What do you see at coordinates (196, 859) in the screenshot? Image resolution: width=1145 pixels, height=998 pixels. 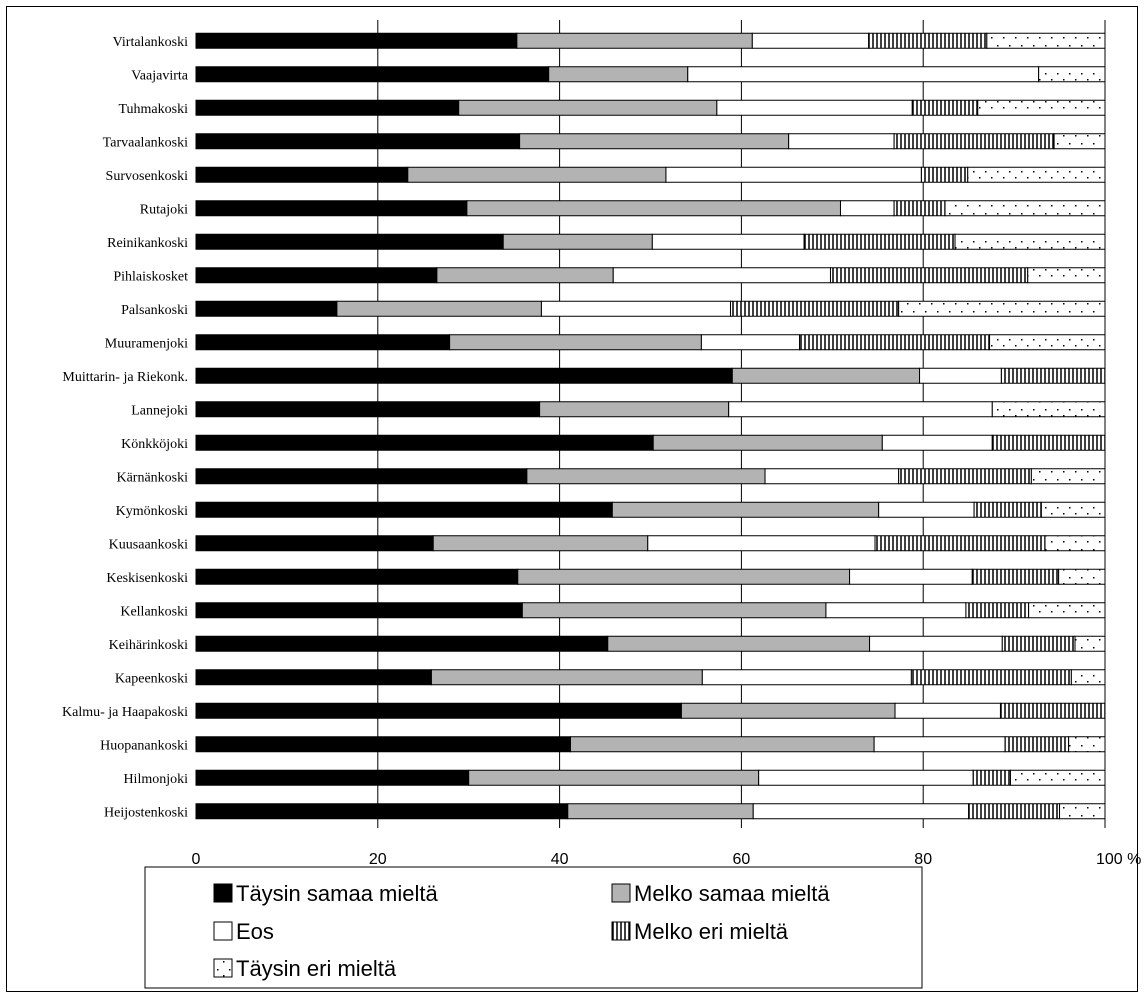 I see `x-tick-label: 0` at bounding box center [196, 859].